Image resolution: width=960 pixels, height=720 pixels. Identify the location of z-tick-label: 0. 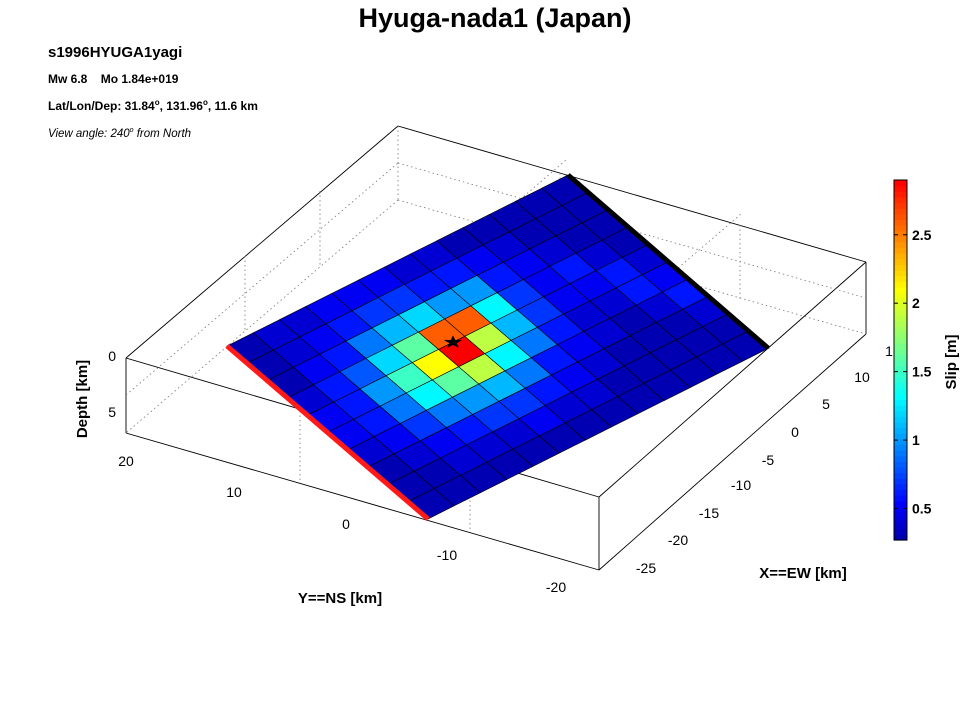
(112, 356).